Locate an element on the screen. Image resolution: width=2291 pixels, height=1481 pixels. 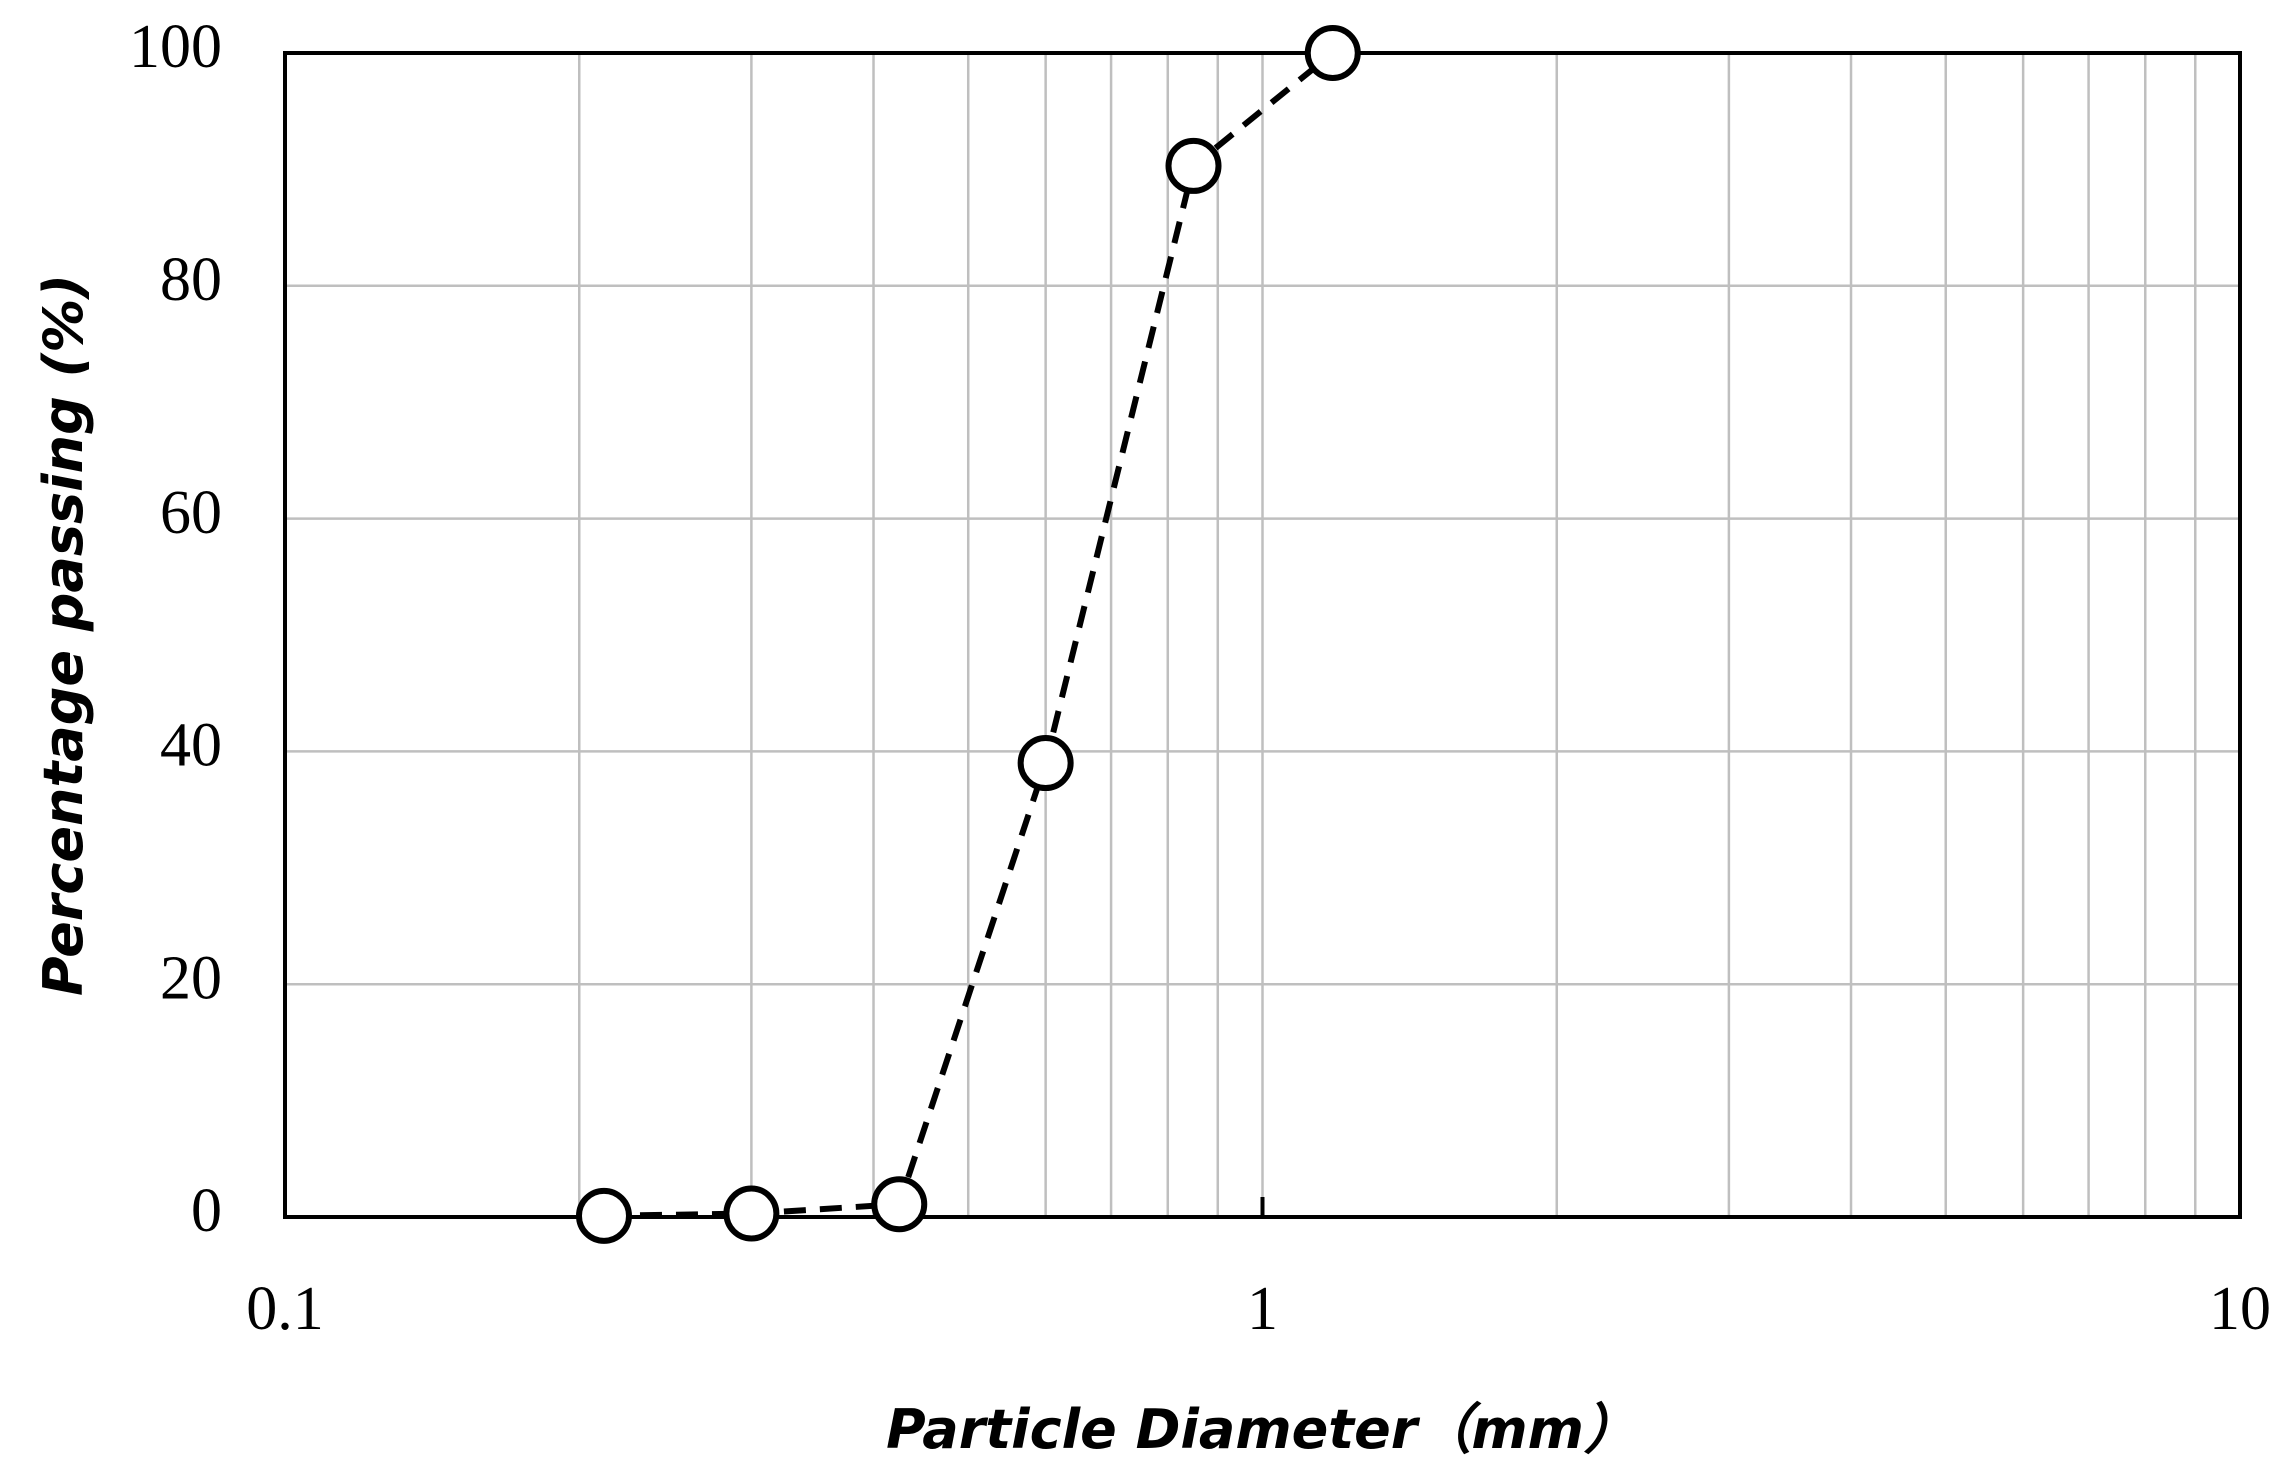
y-tick-label: 20 is located at coordinates (191, 978).